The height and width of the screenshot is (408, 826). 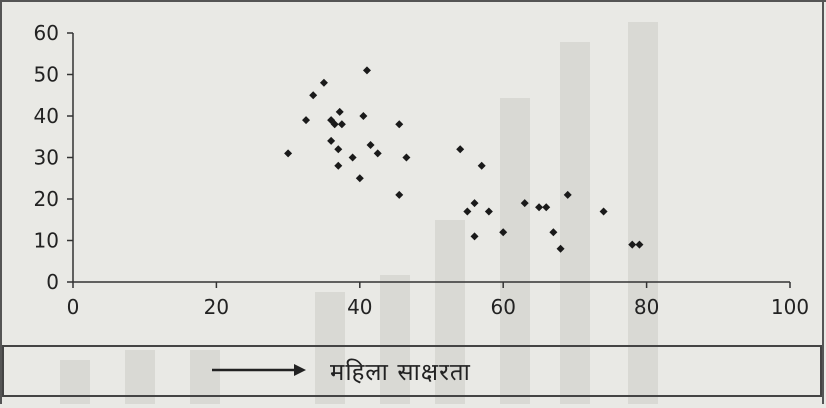 I want to click on x-tick-label: 60, so click(x=502, y=307).